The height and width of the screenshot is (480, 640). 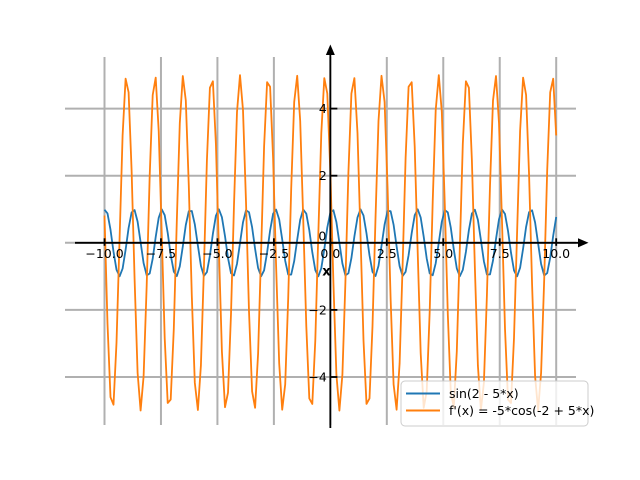 What do you see at coordinates (556, 253) in the screenshot?
I see `x-tick-label: 10.0` at bounding box center [556, 253].